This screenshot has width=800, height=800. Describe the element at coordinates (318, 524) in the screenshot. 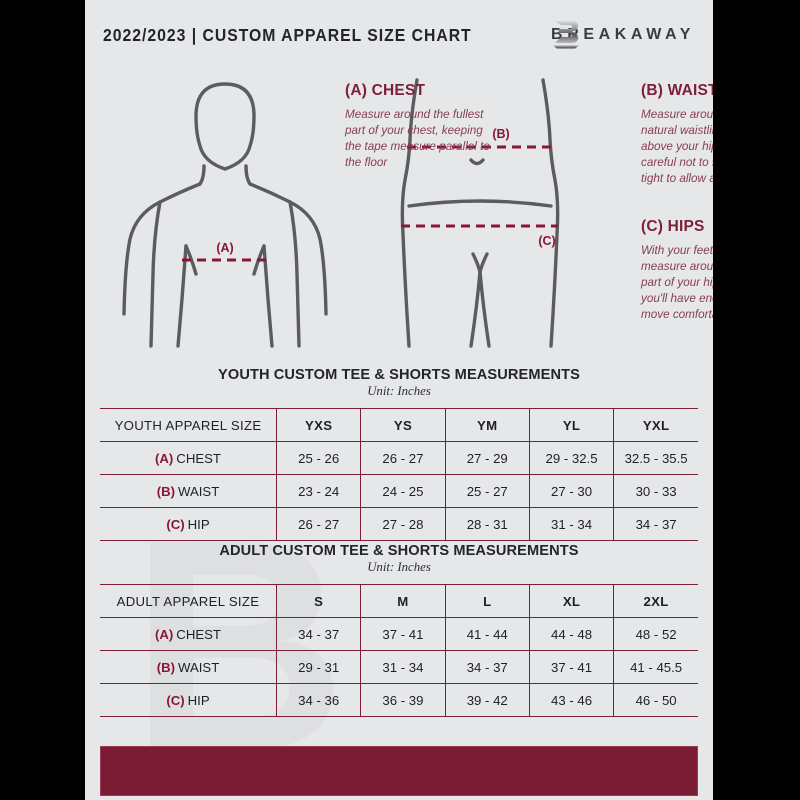

I see `youth-hip-yxs: 26 - 27` at that location.